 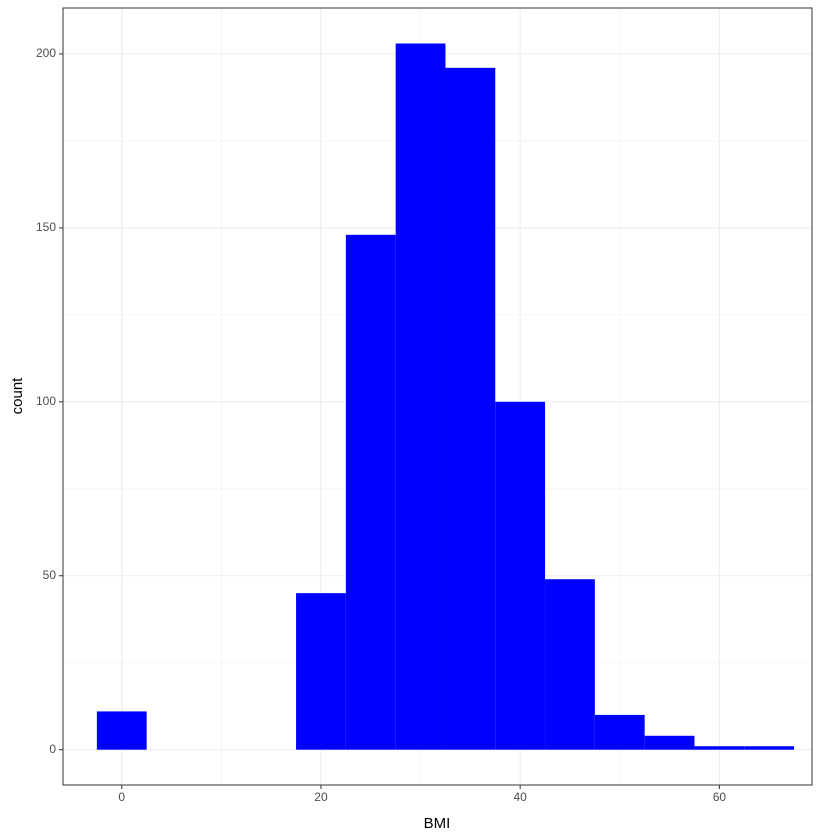 What do you see at coordinates (437, 823) in the screenshot?
I see `x-axis-title: BMI` at bounding box center [437, 823].